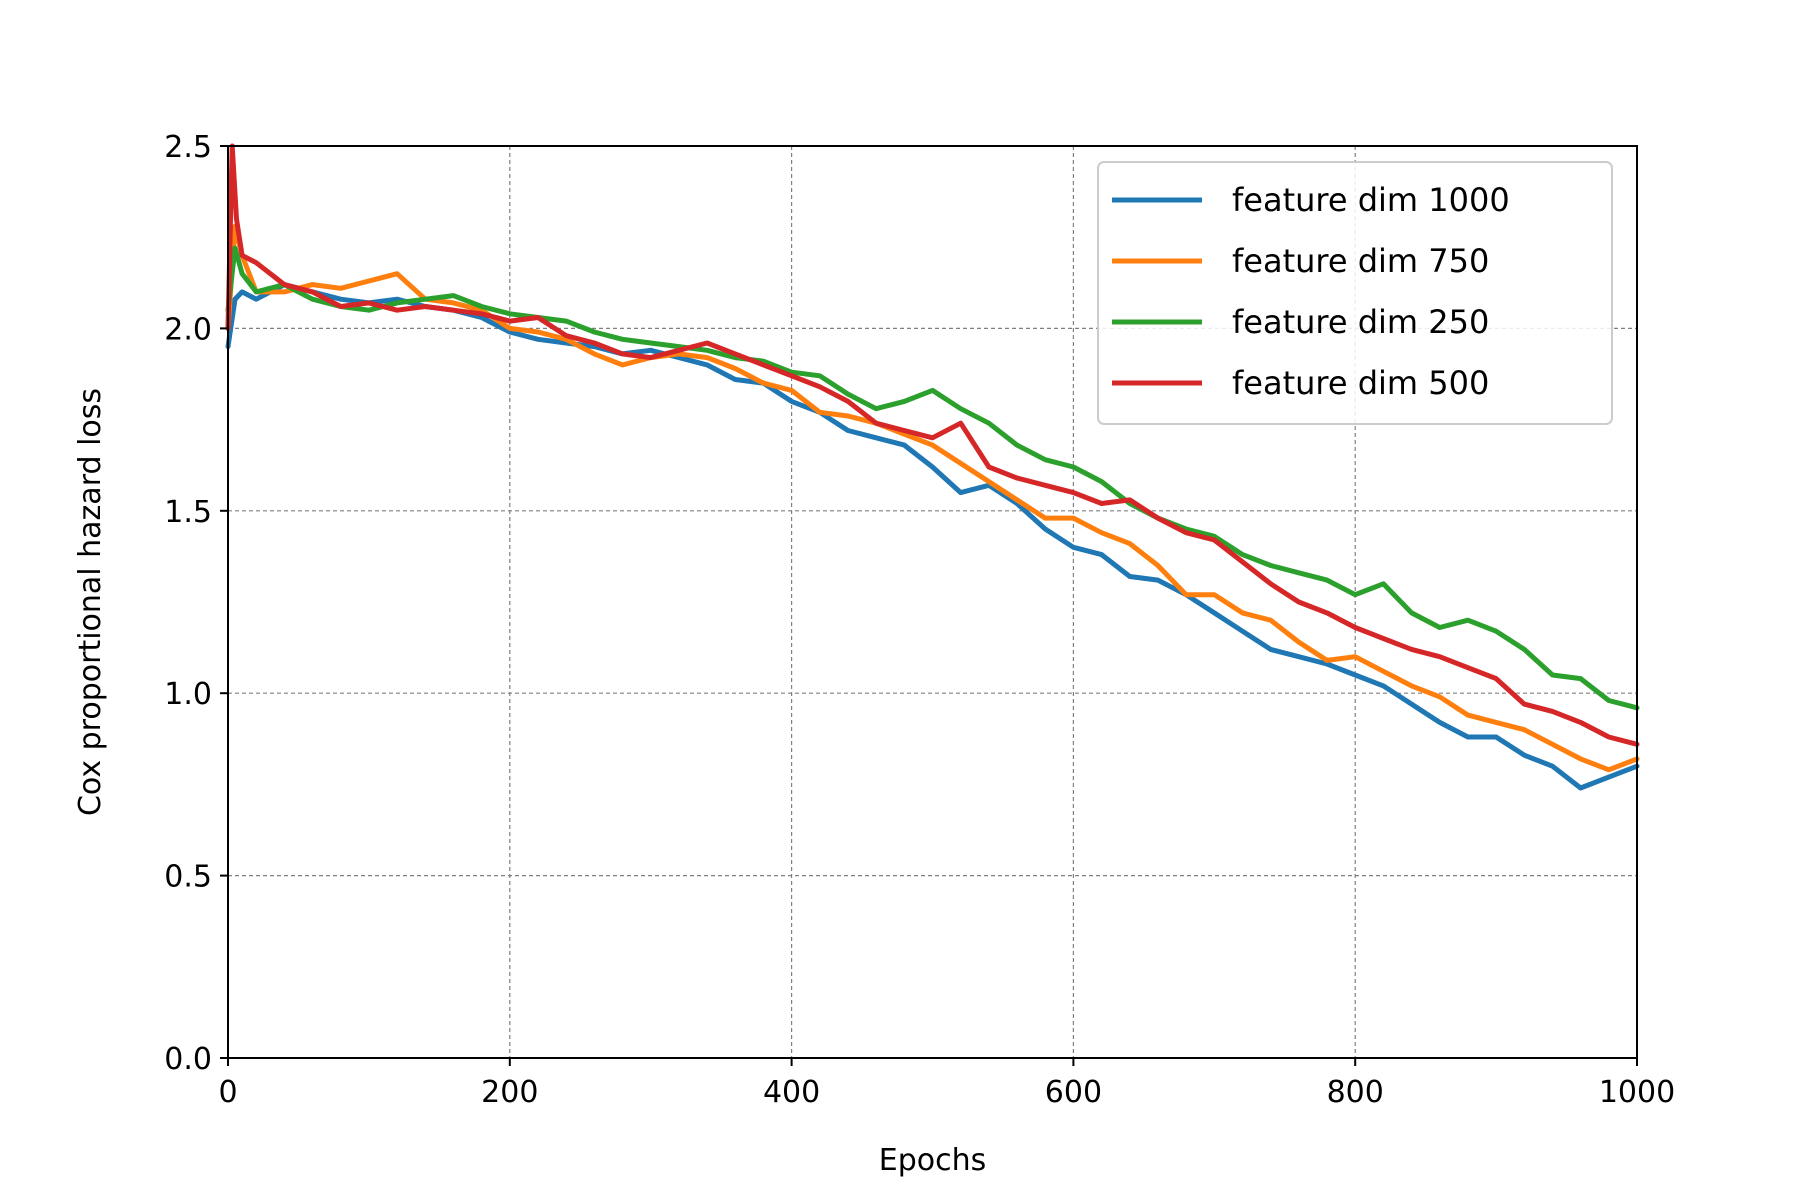 Image resolution: width=1800 pixels, height=1200 pixels. Describe the element at coordinates (188, 877) in the screenshot. I see `y-tick-label: 0.5` at that location.